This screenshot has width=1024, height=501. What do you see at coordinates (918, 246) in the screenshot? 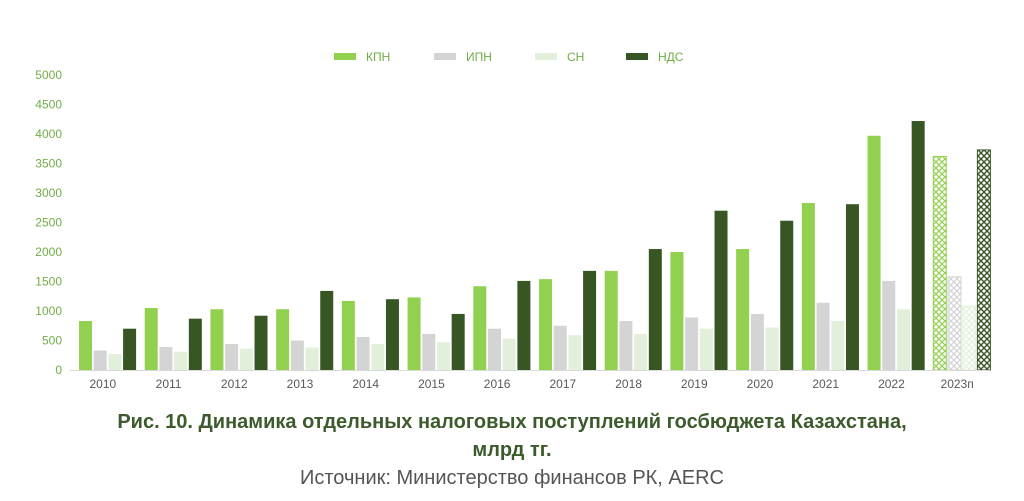
I see `bar-НДС-2022` at bounding box center [918, 246].